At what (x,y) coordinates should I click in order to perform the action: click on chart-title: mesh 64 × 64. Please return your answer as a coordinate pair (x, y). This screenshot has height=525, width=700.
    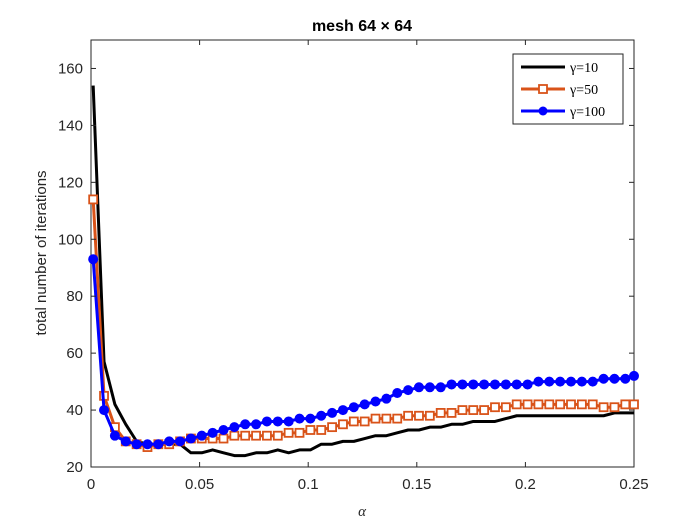
    Looking at the image, I should click on (362, 26).